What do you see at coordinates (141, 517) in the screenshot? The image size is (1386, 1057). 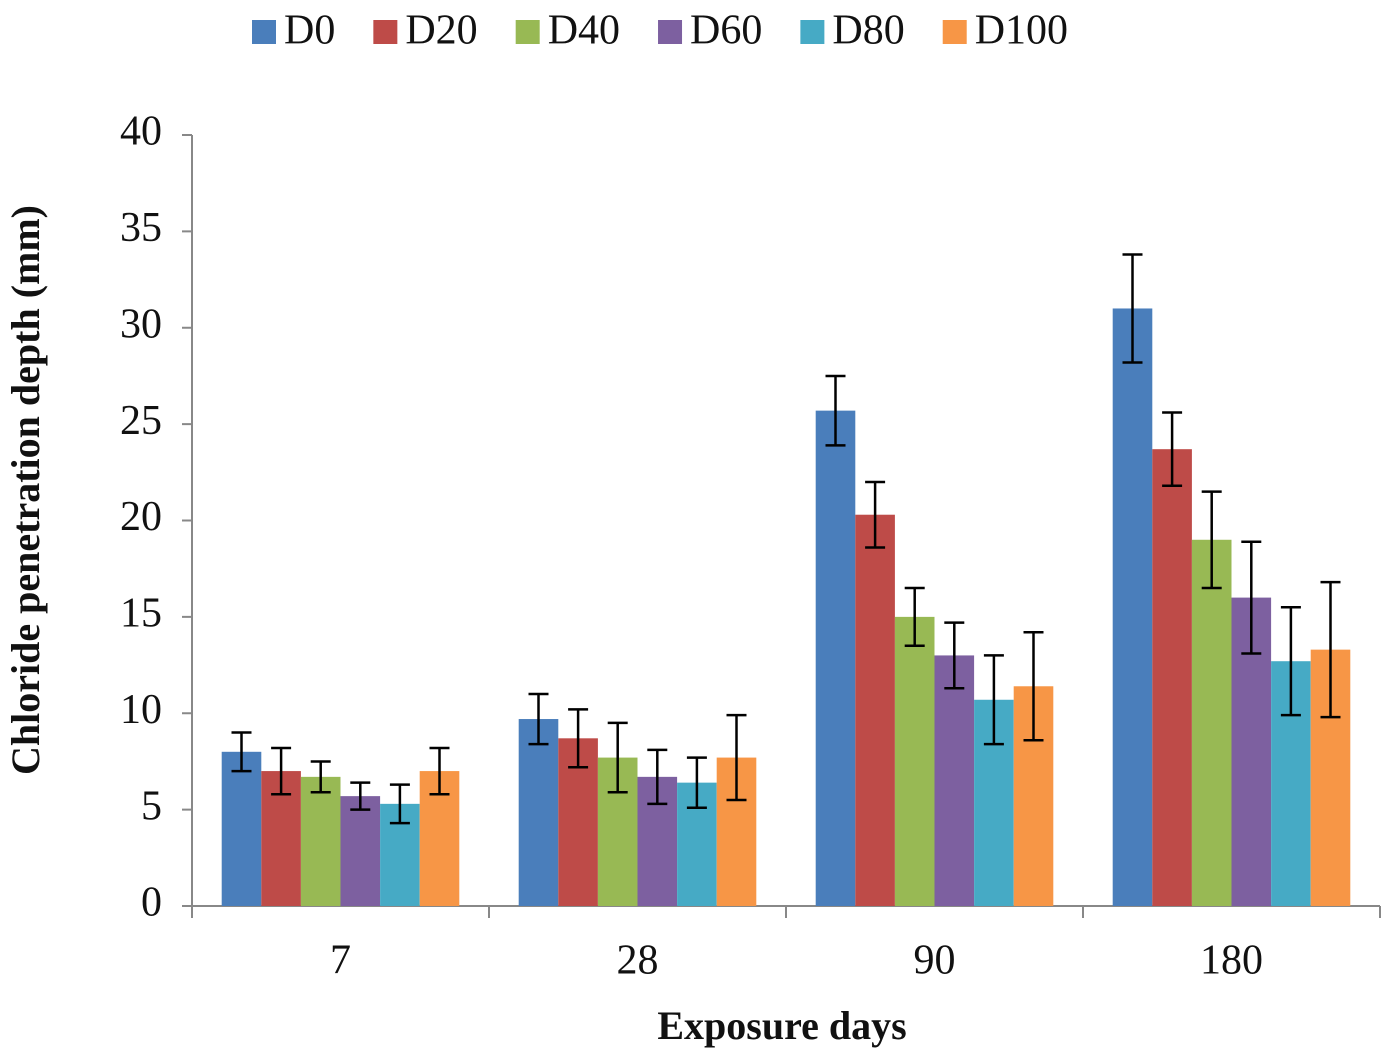 I see `y-tick-label: 20` at bounding box center [141, 517].